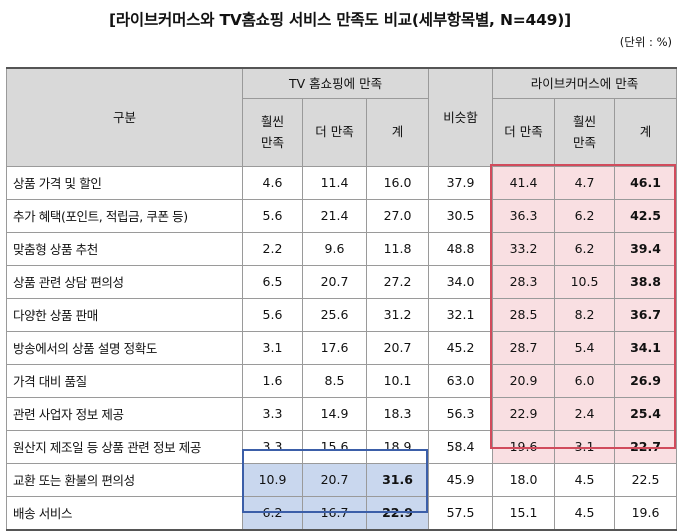  Describe the element at coordinates (524, 314) in the screenshot. I see `cell-live-more: 28.5` at that location.